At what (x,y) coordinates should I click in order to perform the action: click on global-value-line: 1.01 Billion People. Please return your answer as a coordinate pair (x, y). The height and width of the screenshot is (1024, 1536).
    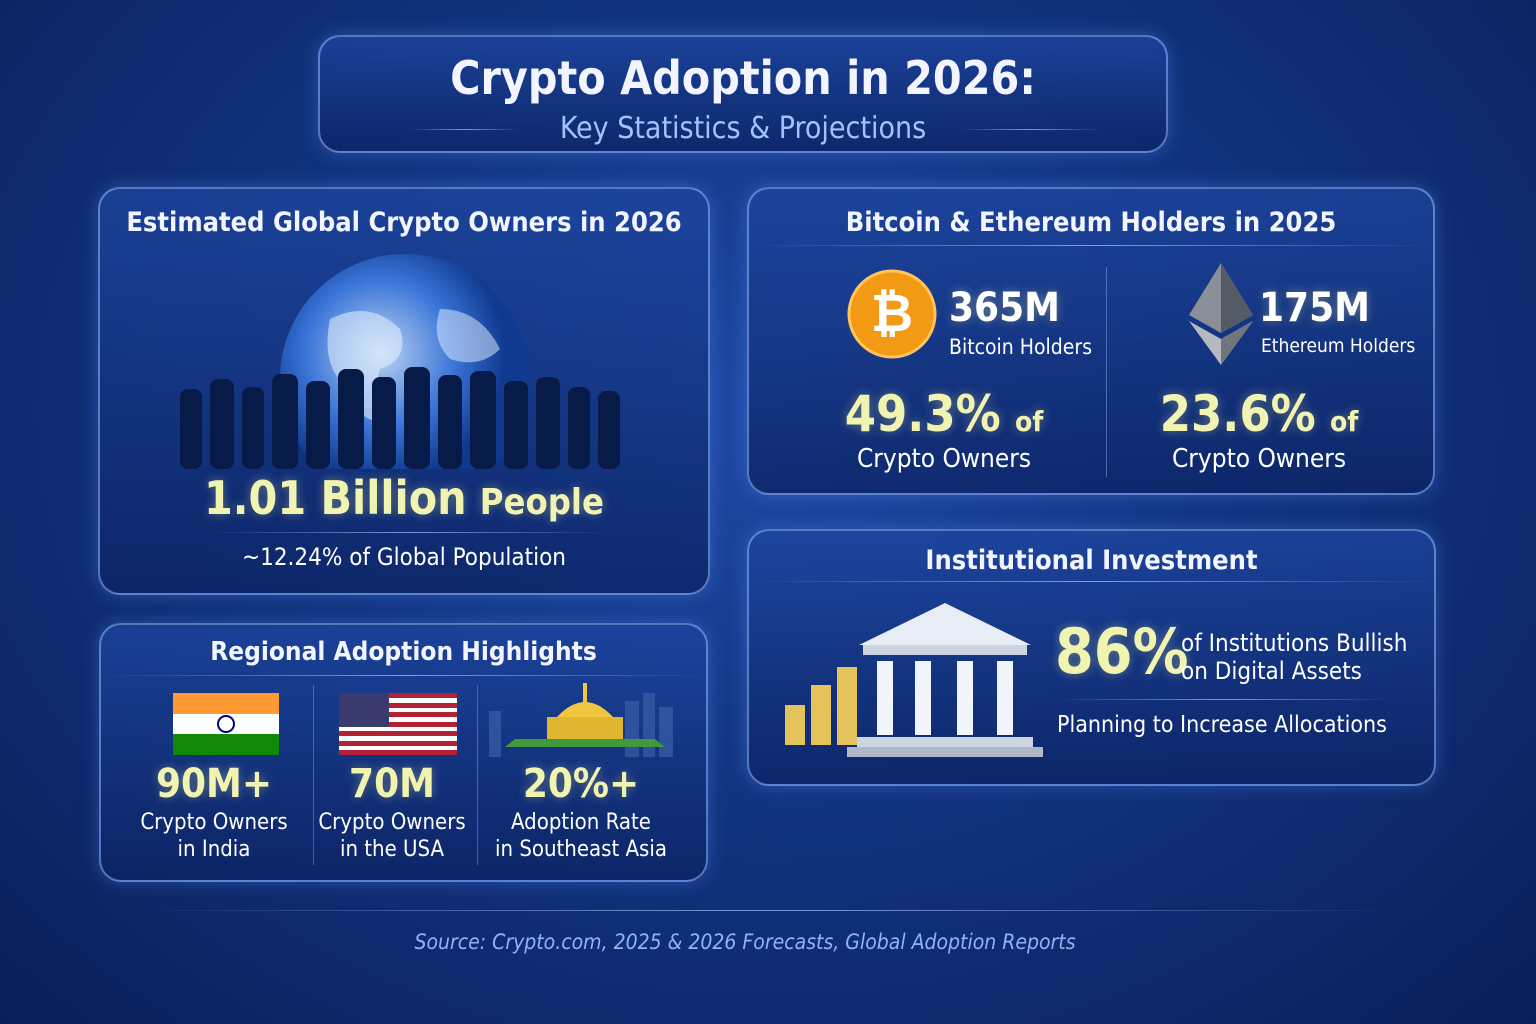
    Looking at the image, I should click on (404, 498).